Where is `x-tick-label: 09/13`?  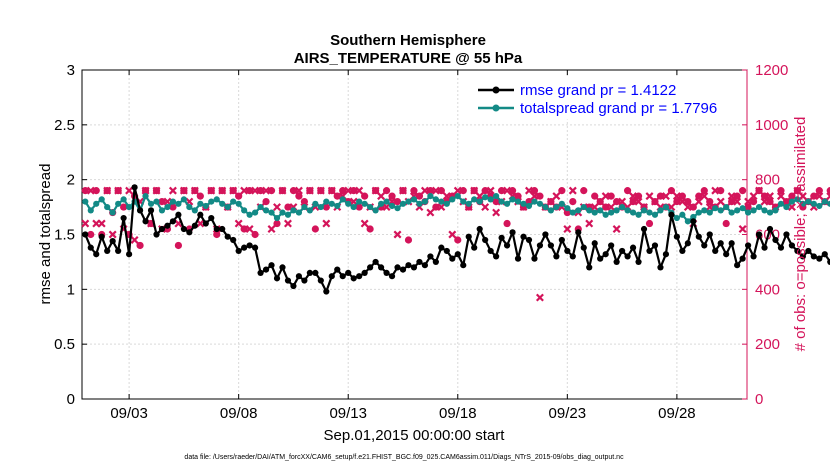
x-tick-label: 09/13 is located at coordinates (348, 413).